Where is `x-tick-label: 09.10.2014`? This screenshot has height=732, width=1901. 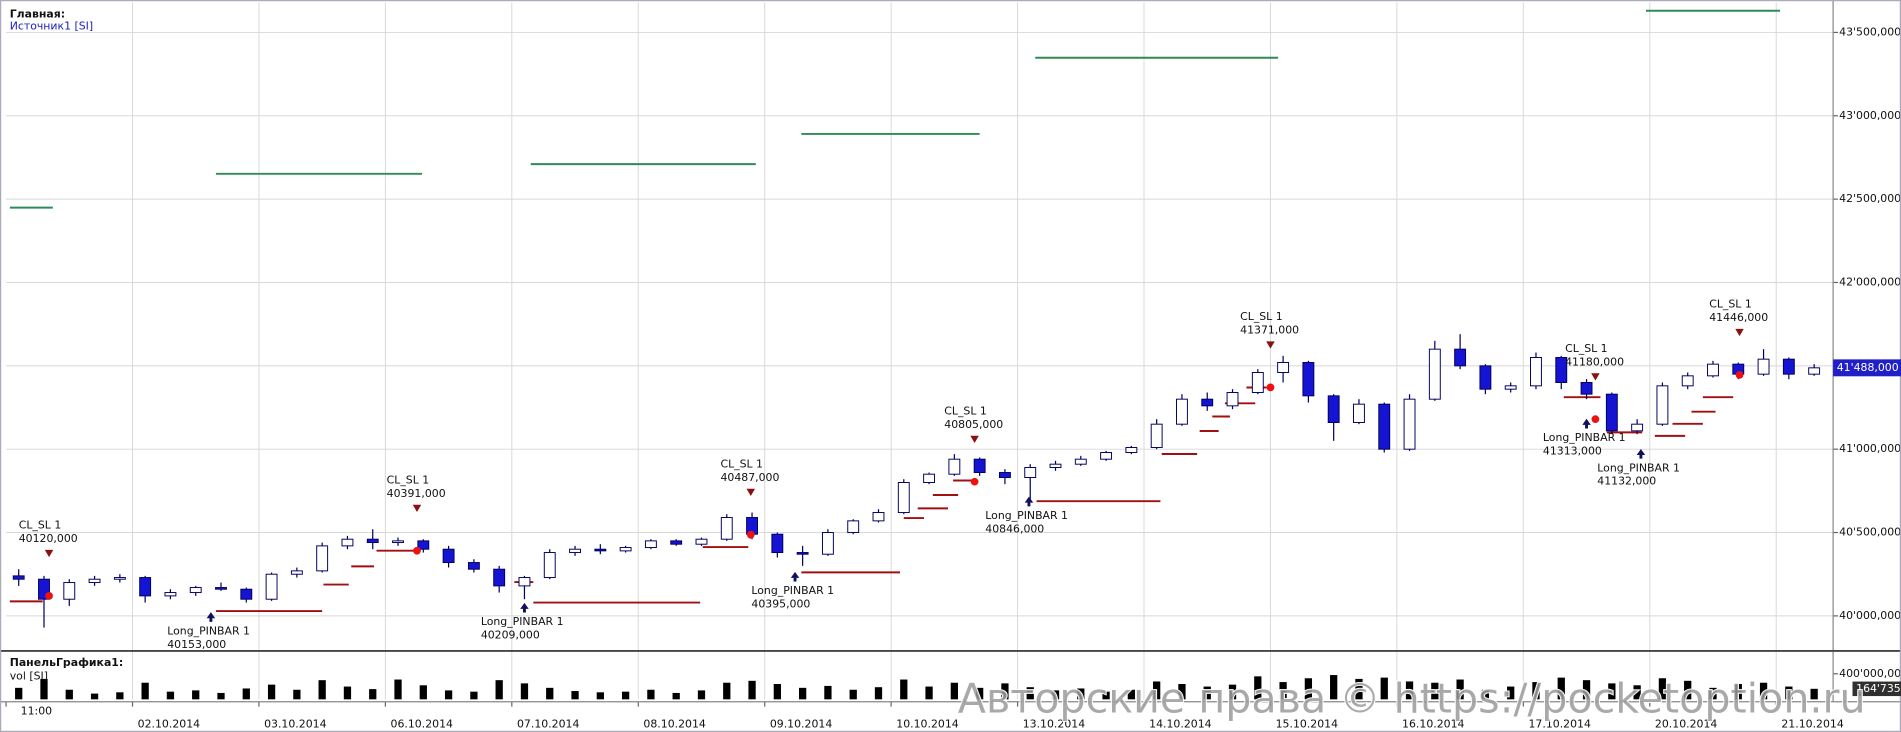
x-tick-label: 09.10.2014 is located at coordinates (801, 724).